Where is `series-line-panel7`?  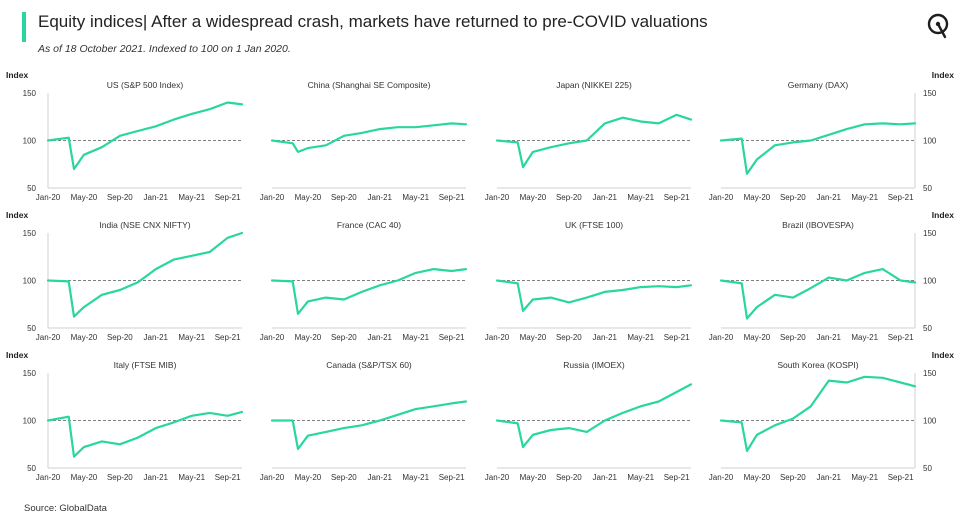
series-line-panel7 is located at coordinates (594, 295).